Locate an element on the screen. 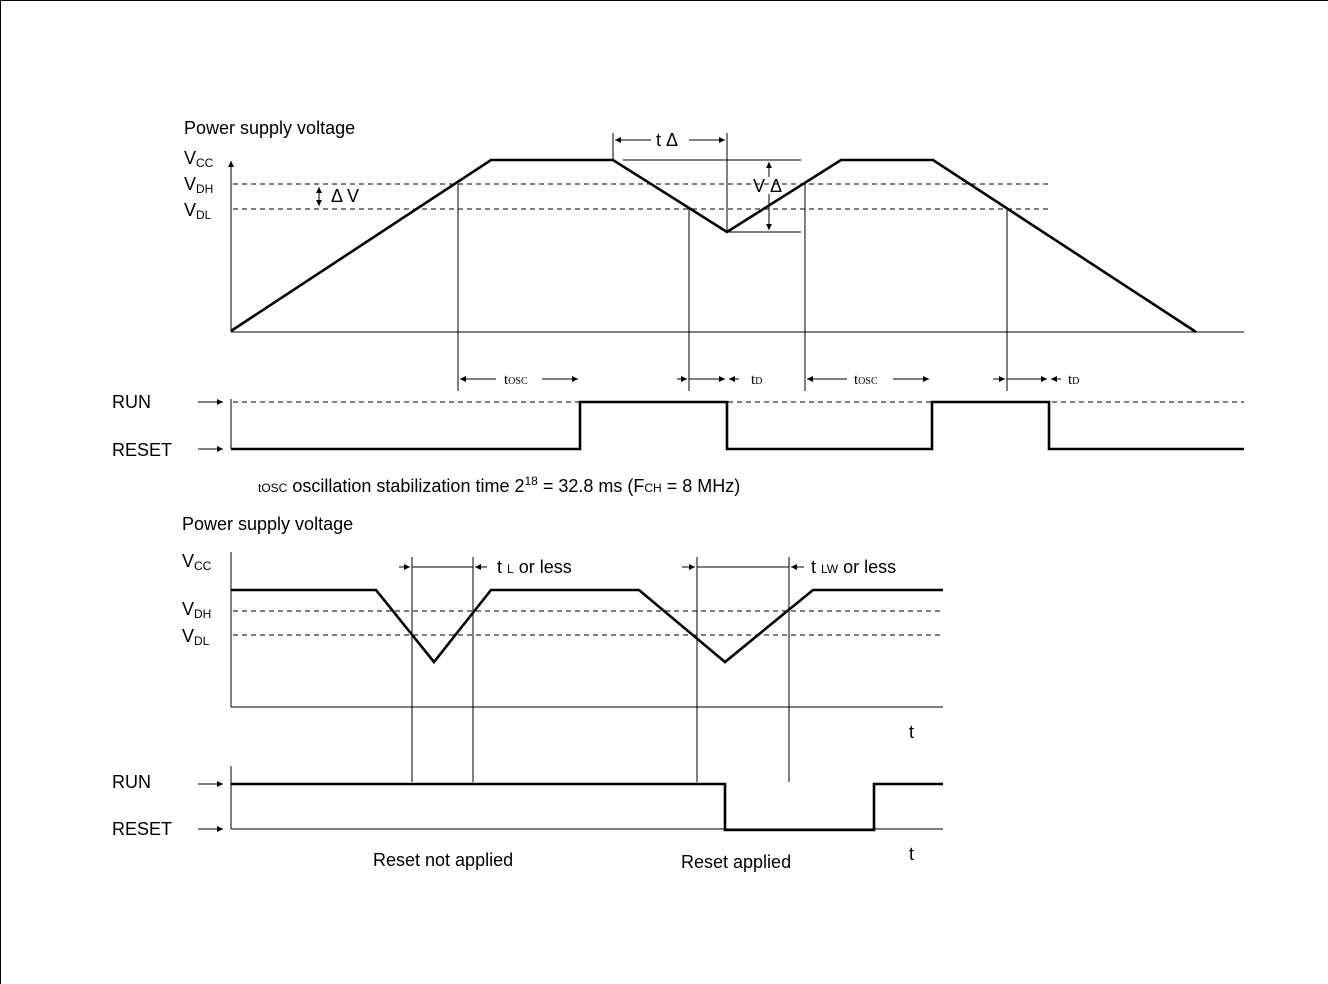 The image size is (1328, 984). run-label-2: RUN is located at coordinates (131, 782).